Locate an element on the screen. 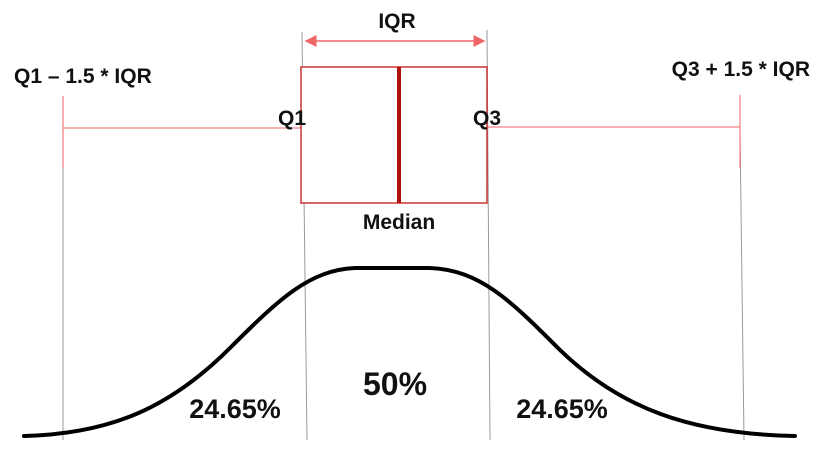 This screenshot has width=824, height=468. upper-fence-label: Q3 + 1.5 * IQR is located at coordinates (741, 69).